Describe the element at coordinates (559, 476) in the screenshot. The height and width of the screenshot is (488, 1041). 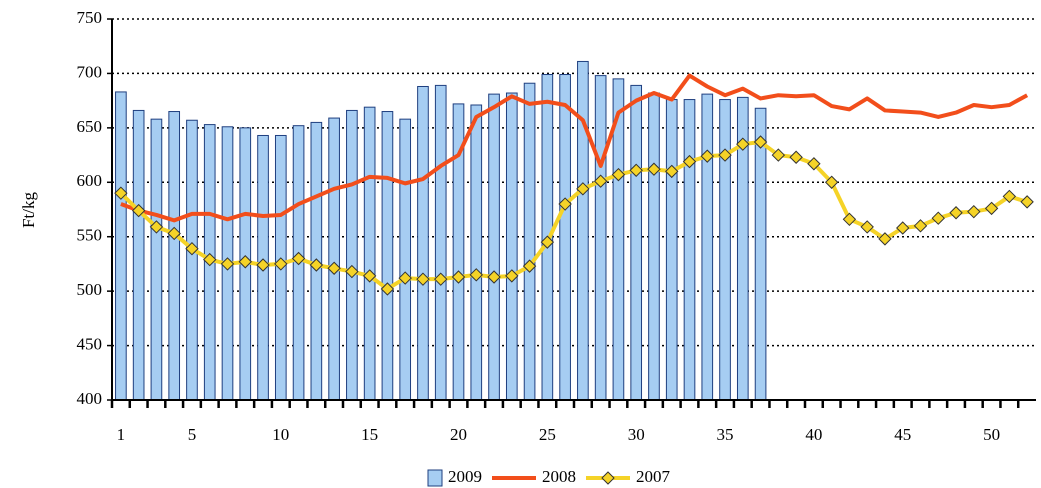
I see `legend-label: 2008` at that location.